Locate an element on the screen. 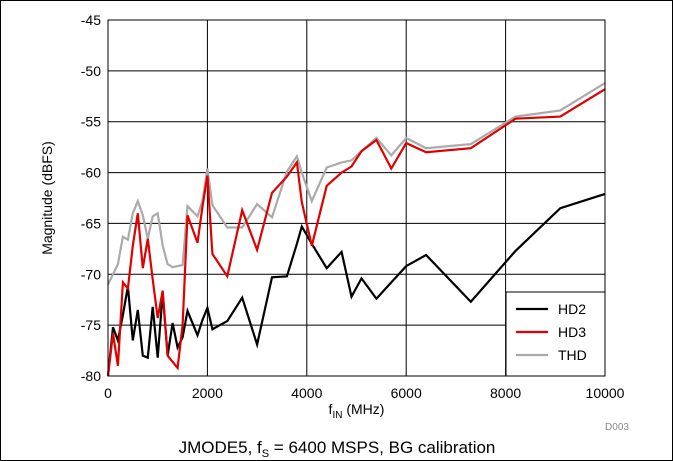 The height and width of the screenshot is (461, 673). legend-box is located at coordinates (555, 334).